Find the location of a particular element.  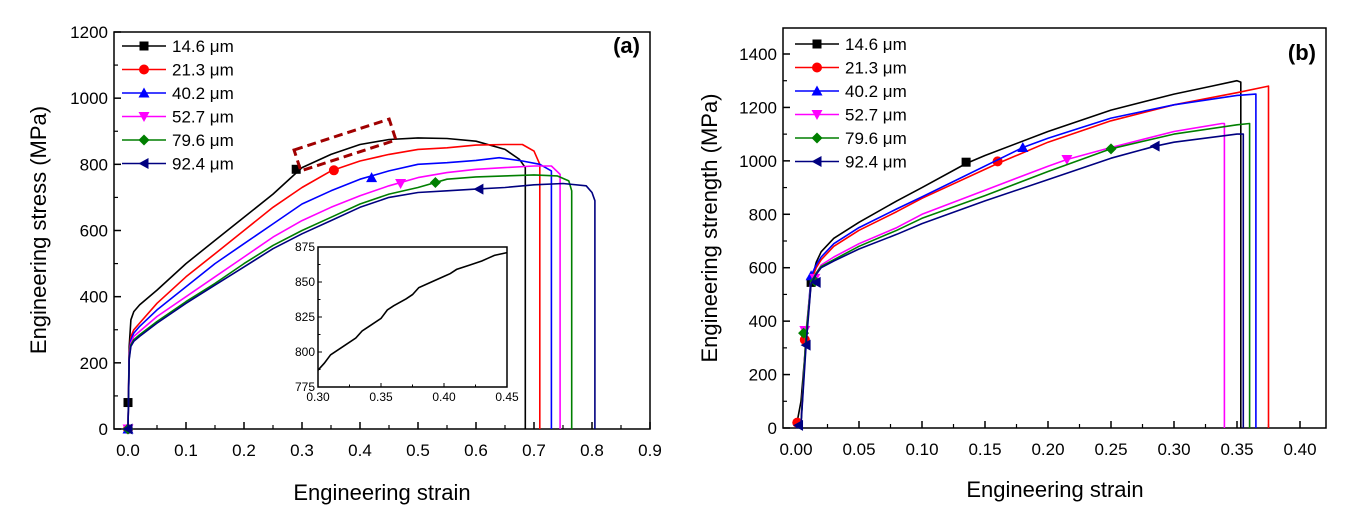

x-tick-label: 0.4 is located at coordinates (360, 450).